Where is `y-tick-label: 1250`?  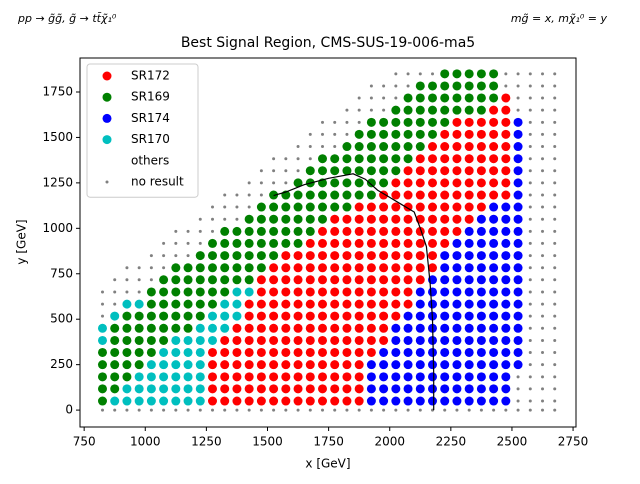
y-tick-label: 1250 is located at coordinates (57, 182).